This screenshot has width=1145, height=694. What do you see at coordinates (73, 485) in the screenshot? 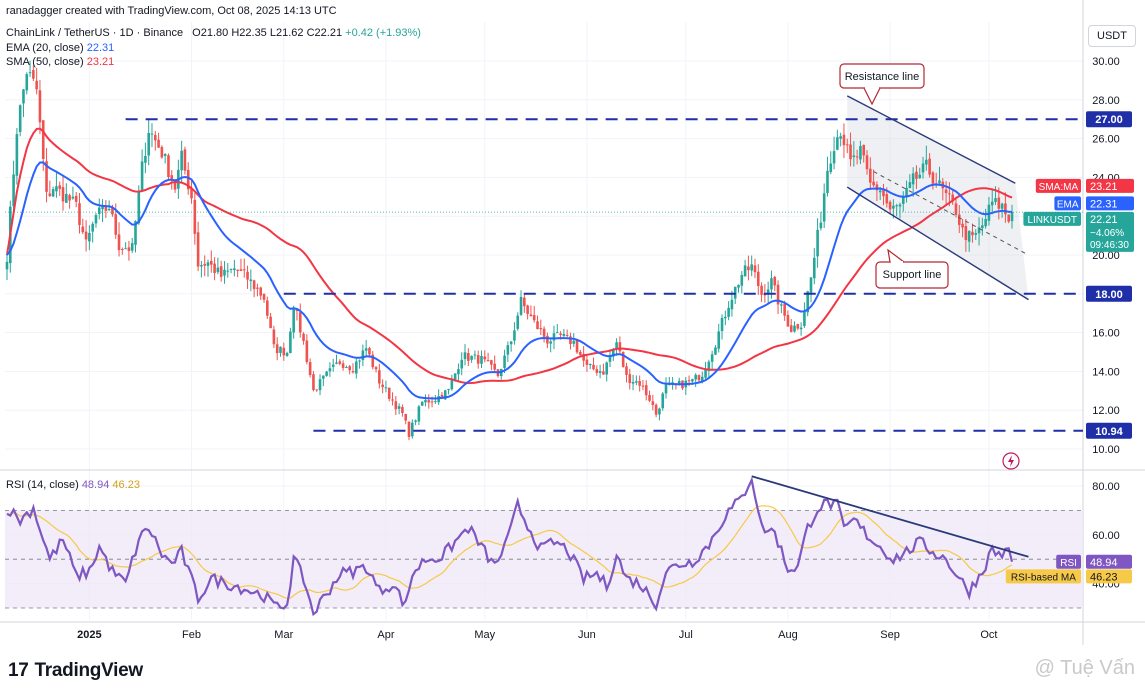
I see `rsi-legend: RSI (14, close) 48.94 46.23` at bounding box center [73, 485].